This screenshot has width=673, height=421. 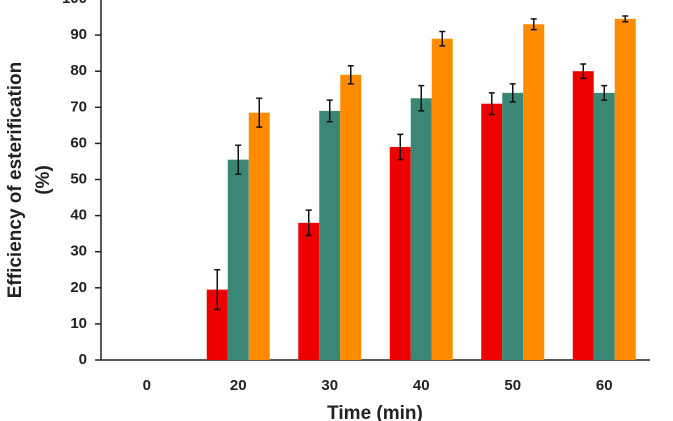 What do you see at coordinates (78, 251) in the screenshot?
I see `y-tick-label: 30` at bounding box center [78, 251].